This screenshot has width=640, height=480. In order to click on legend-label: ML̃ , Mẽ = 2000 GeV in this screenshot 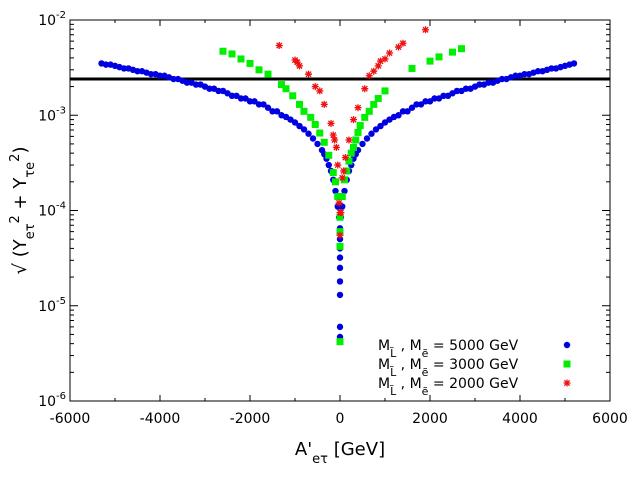, I will do `click(448, 387)`.